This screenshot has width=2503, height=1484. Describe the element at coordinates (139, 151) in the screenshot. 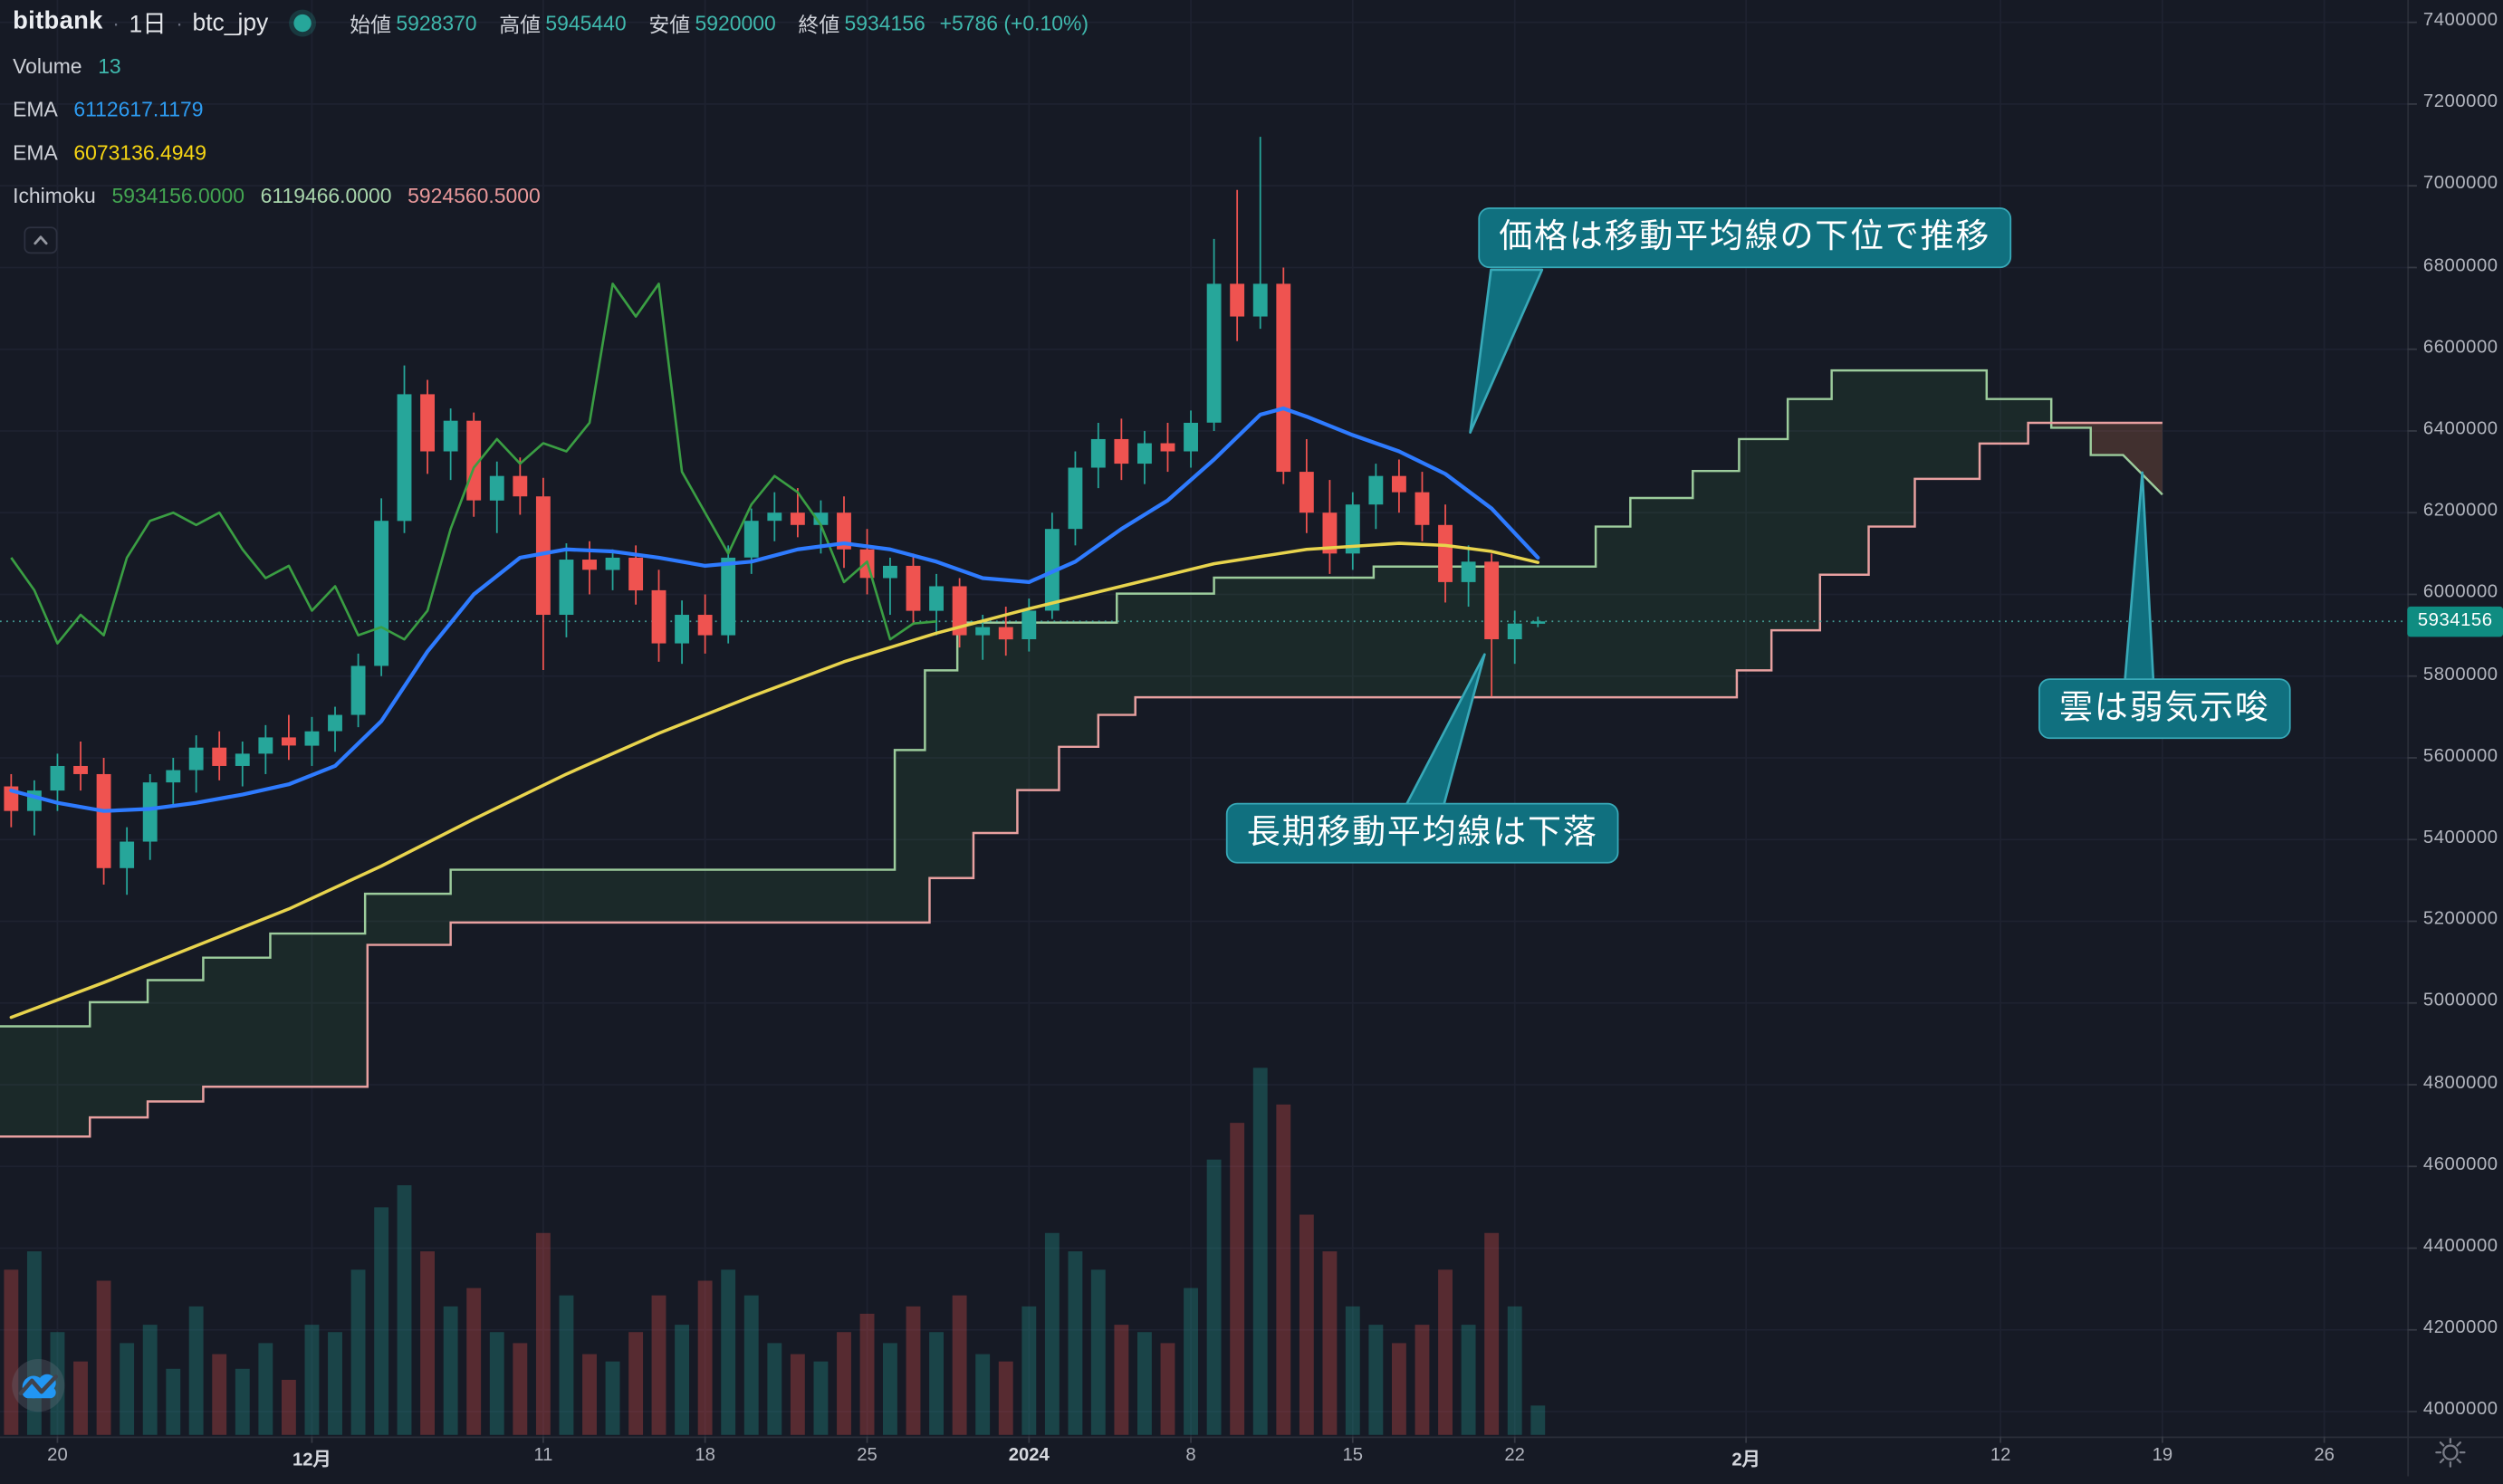

I see `ema-slow-value: 6073136.4949` at that location.